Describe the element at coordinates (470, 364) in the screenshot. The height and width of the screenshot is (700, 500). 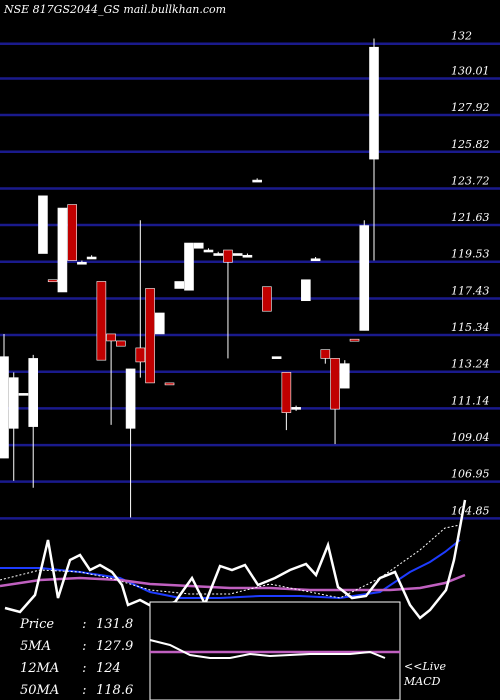
I see `y-tick-label: 113.24` at that location.